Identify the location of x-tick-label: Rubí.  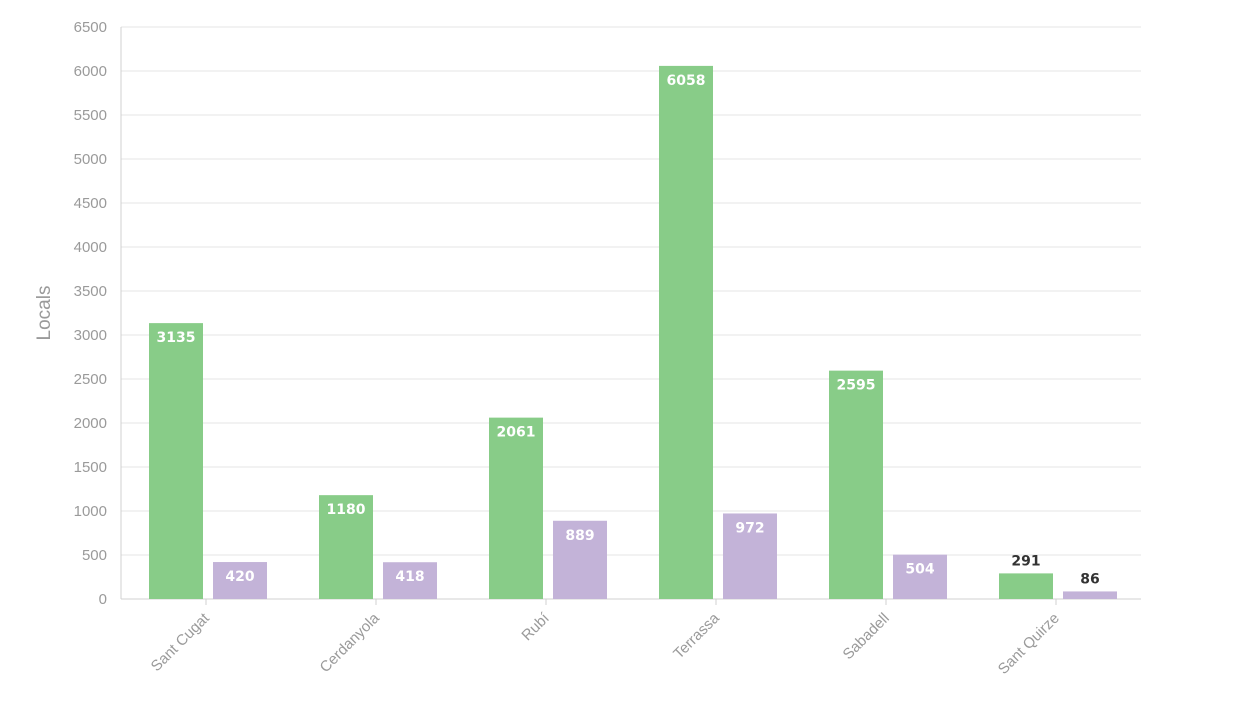
(535, 626).